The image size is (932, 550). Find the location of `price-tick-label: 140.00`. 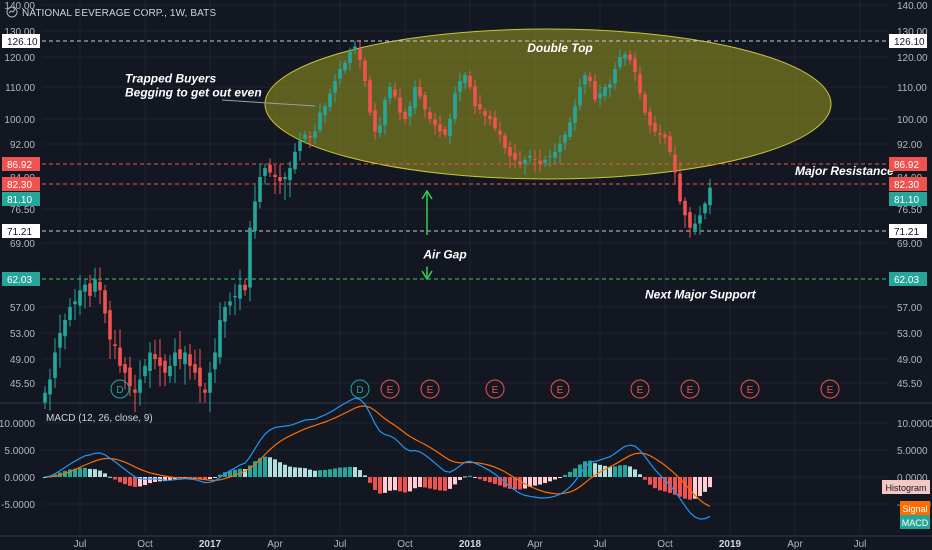

price-tick-label: 140.00 is located at coordinates (912, 6).